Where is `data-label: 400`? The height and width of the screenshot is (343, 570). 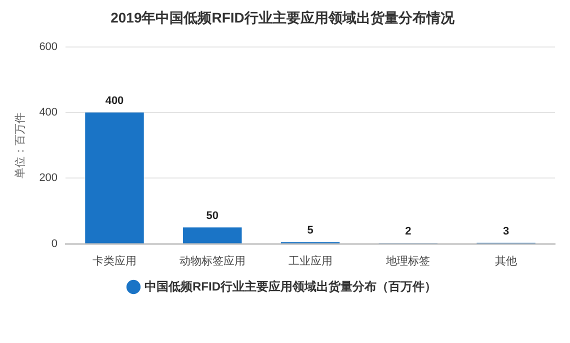 data-label: 400 is located at coordinates (114, 101).